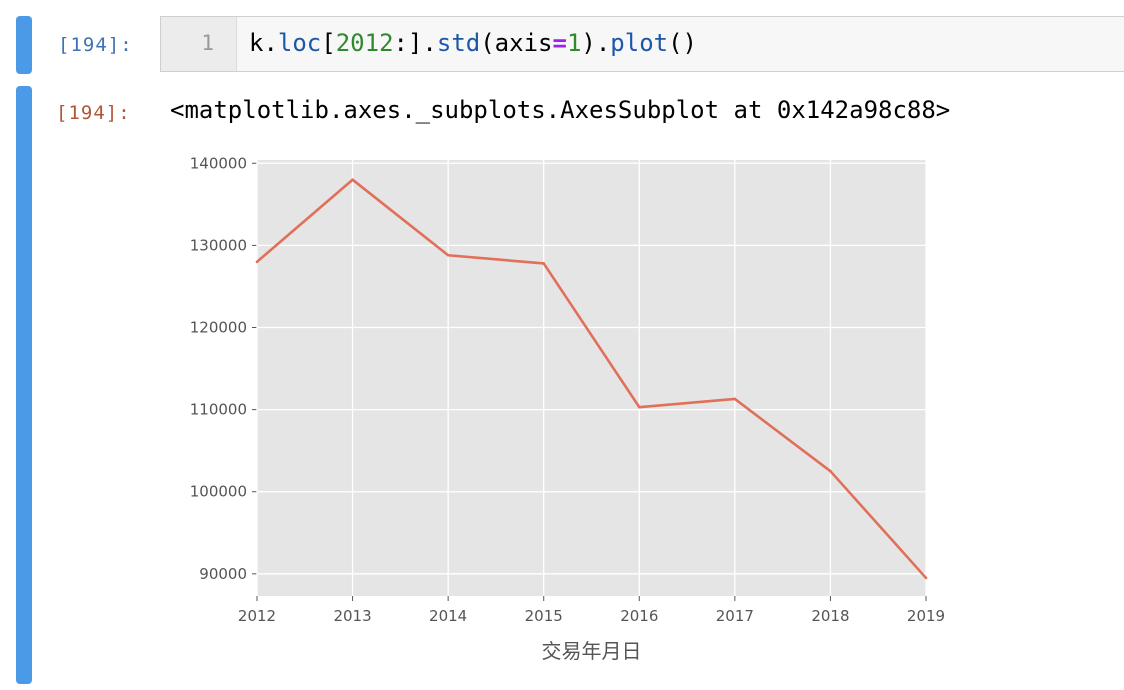 This screenshot has width=1124, height=690. I want to click on code-line: k.loc[2012:].std(axis=1).plot(), so click(473, 43).